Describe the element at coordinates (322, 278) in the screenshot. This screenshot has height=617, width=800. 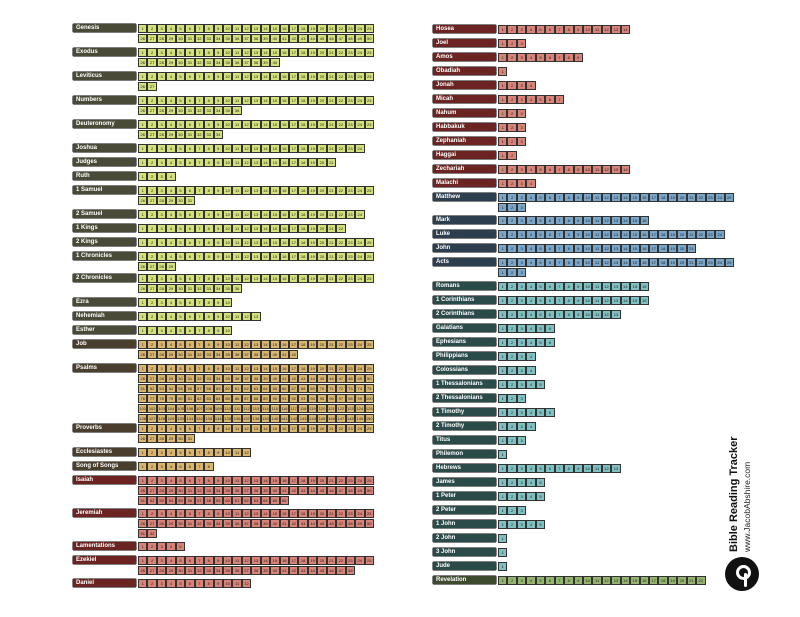
I see `chapter-checkbox: 20` at that location.